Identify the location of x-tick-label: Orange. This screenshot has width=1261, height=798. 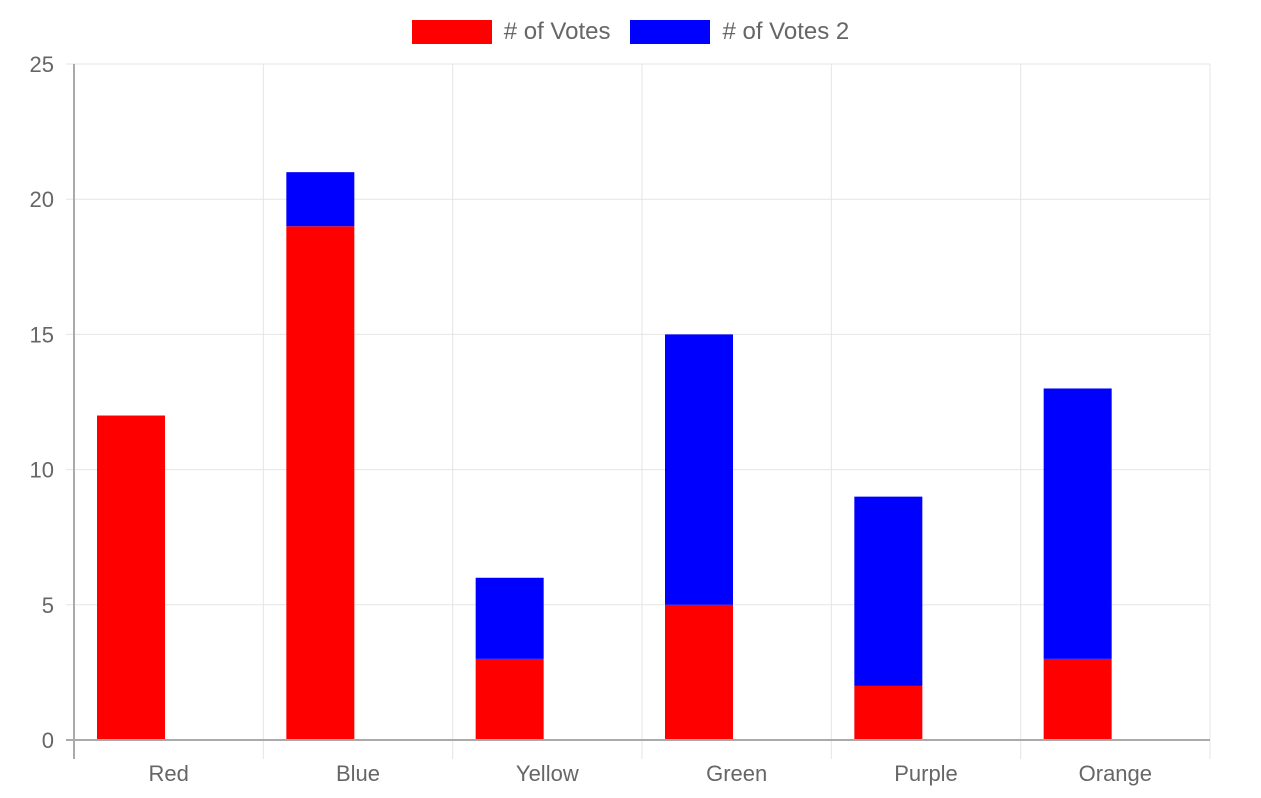
(1115, 773).